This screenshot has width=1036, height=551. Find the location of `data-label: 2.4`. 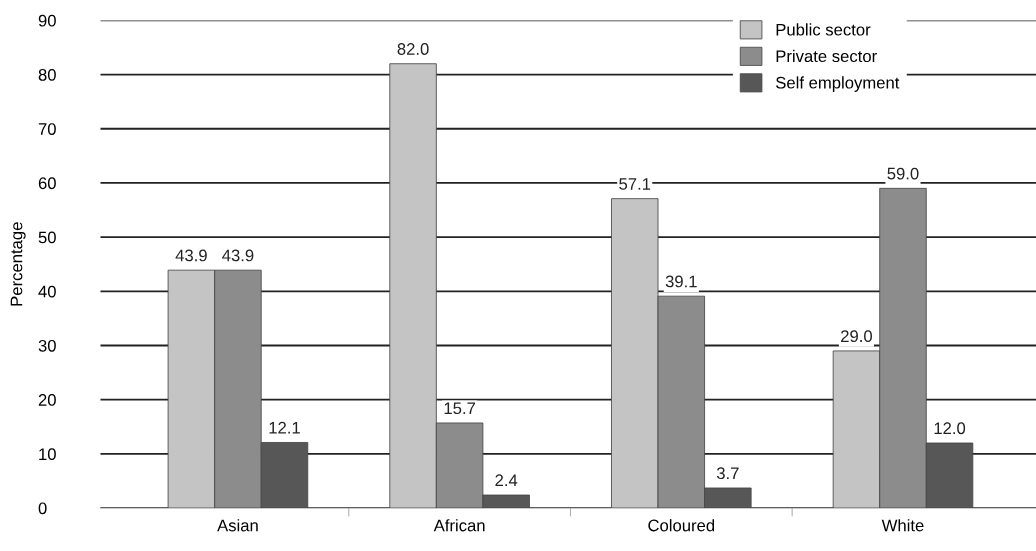

data-label: 2.4 is located at coordinates (506, 480).